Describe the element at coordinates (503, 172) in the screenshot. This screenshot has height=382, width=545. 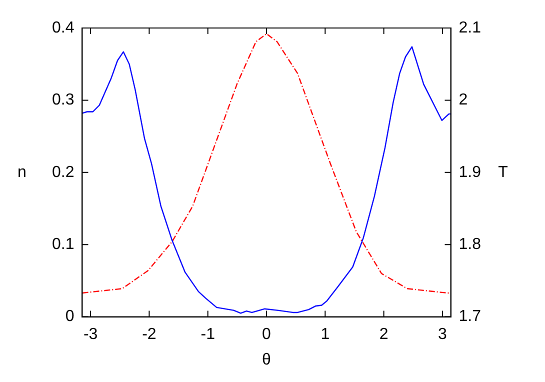
I see `y2-axis-title: T` at that location.